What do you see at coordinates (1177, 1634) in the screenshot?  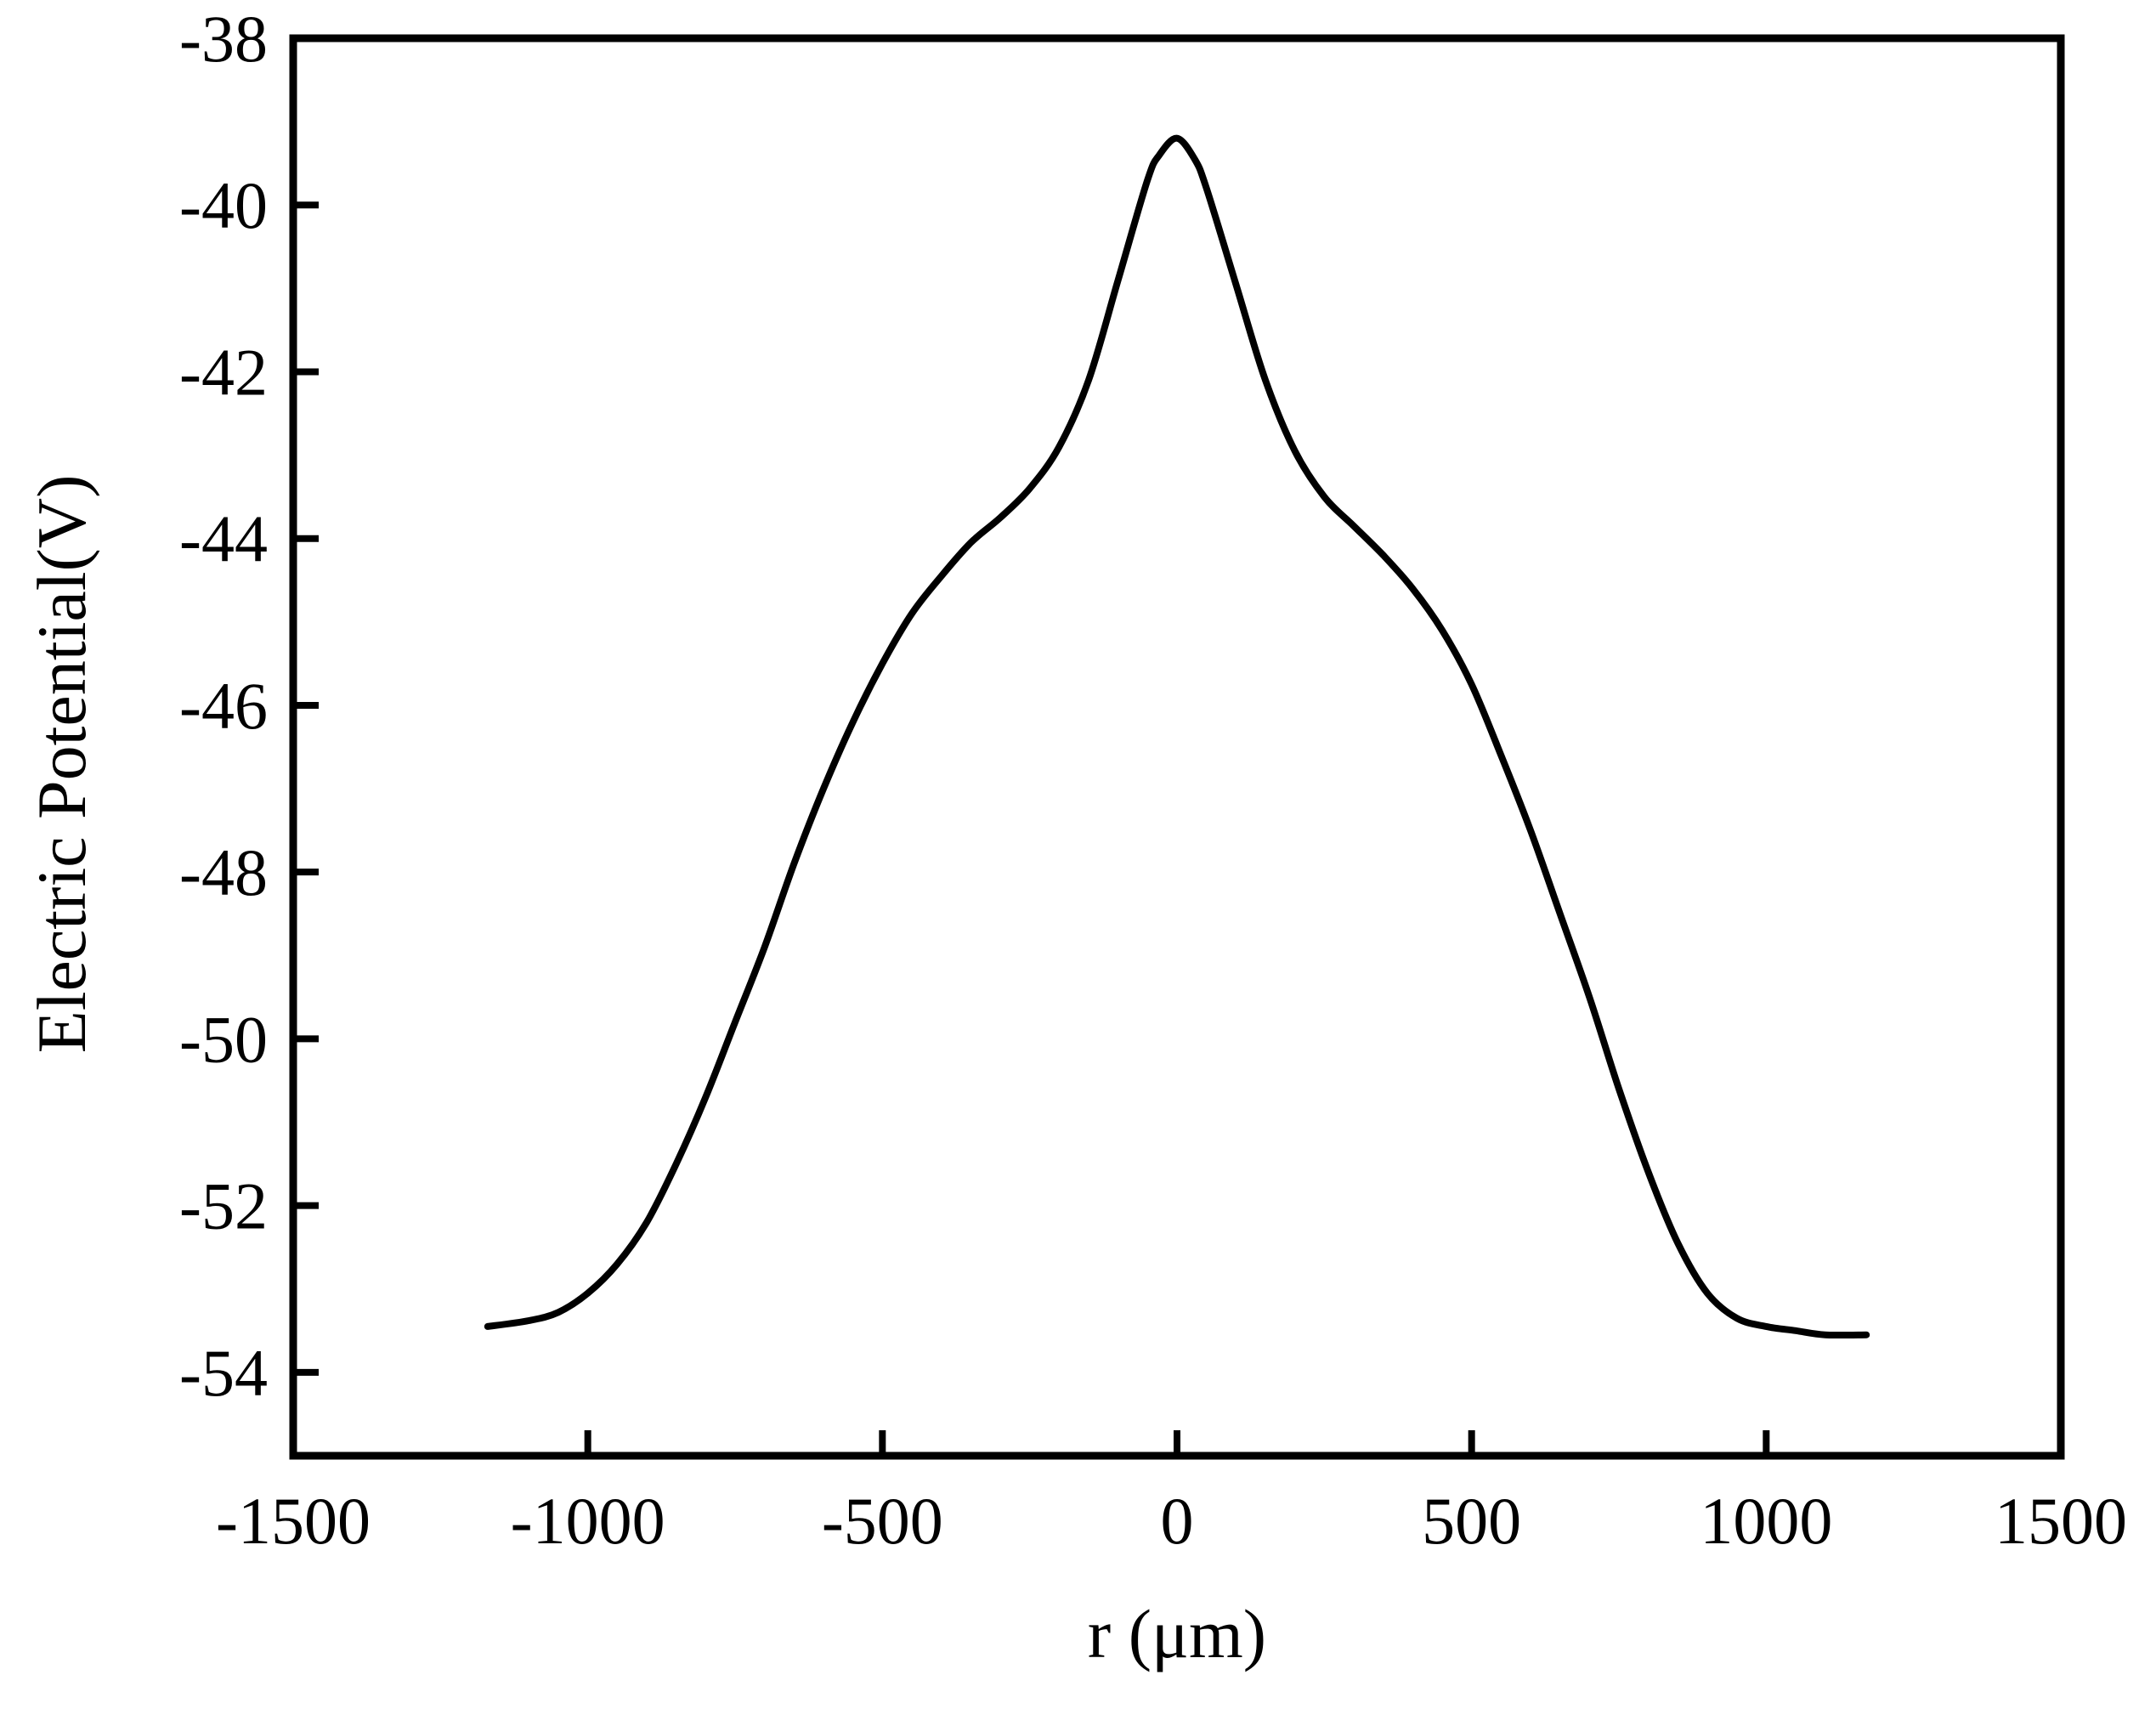 I see `x-axis-title: r (μm)` at bounding box center [1177, 1634].